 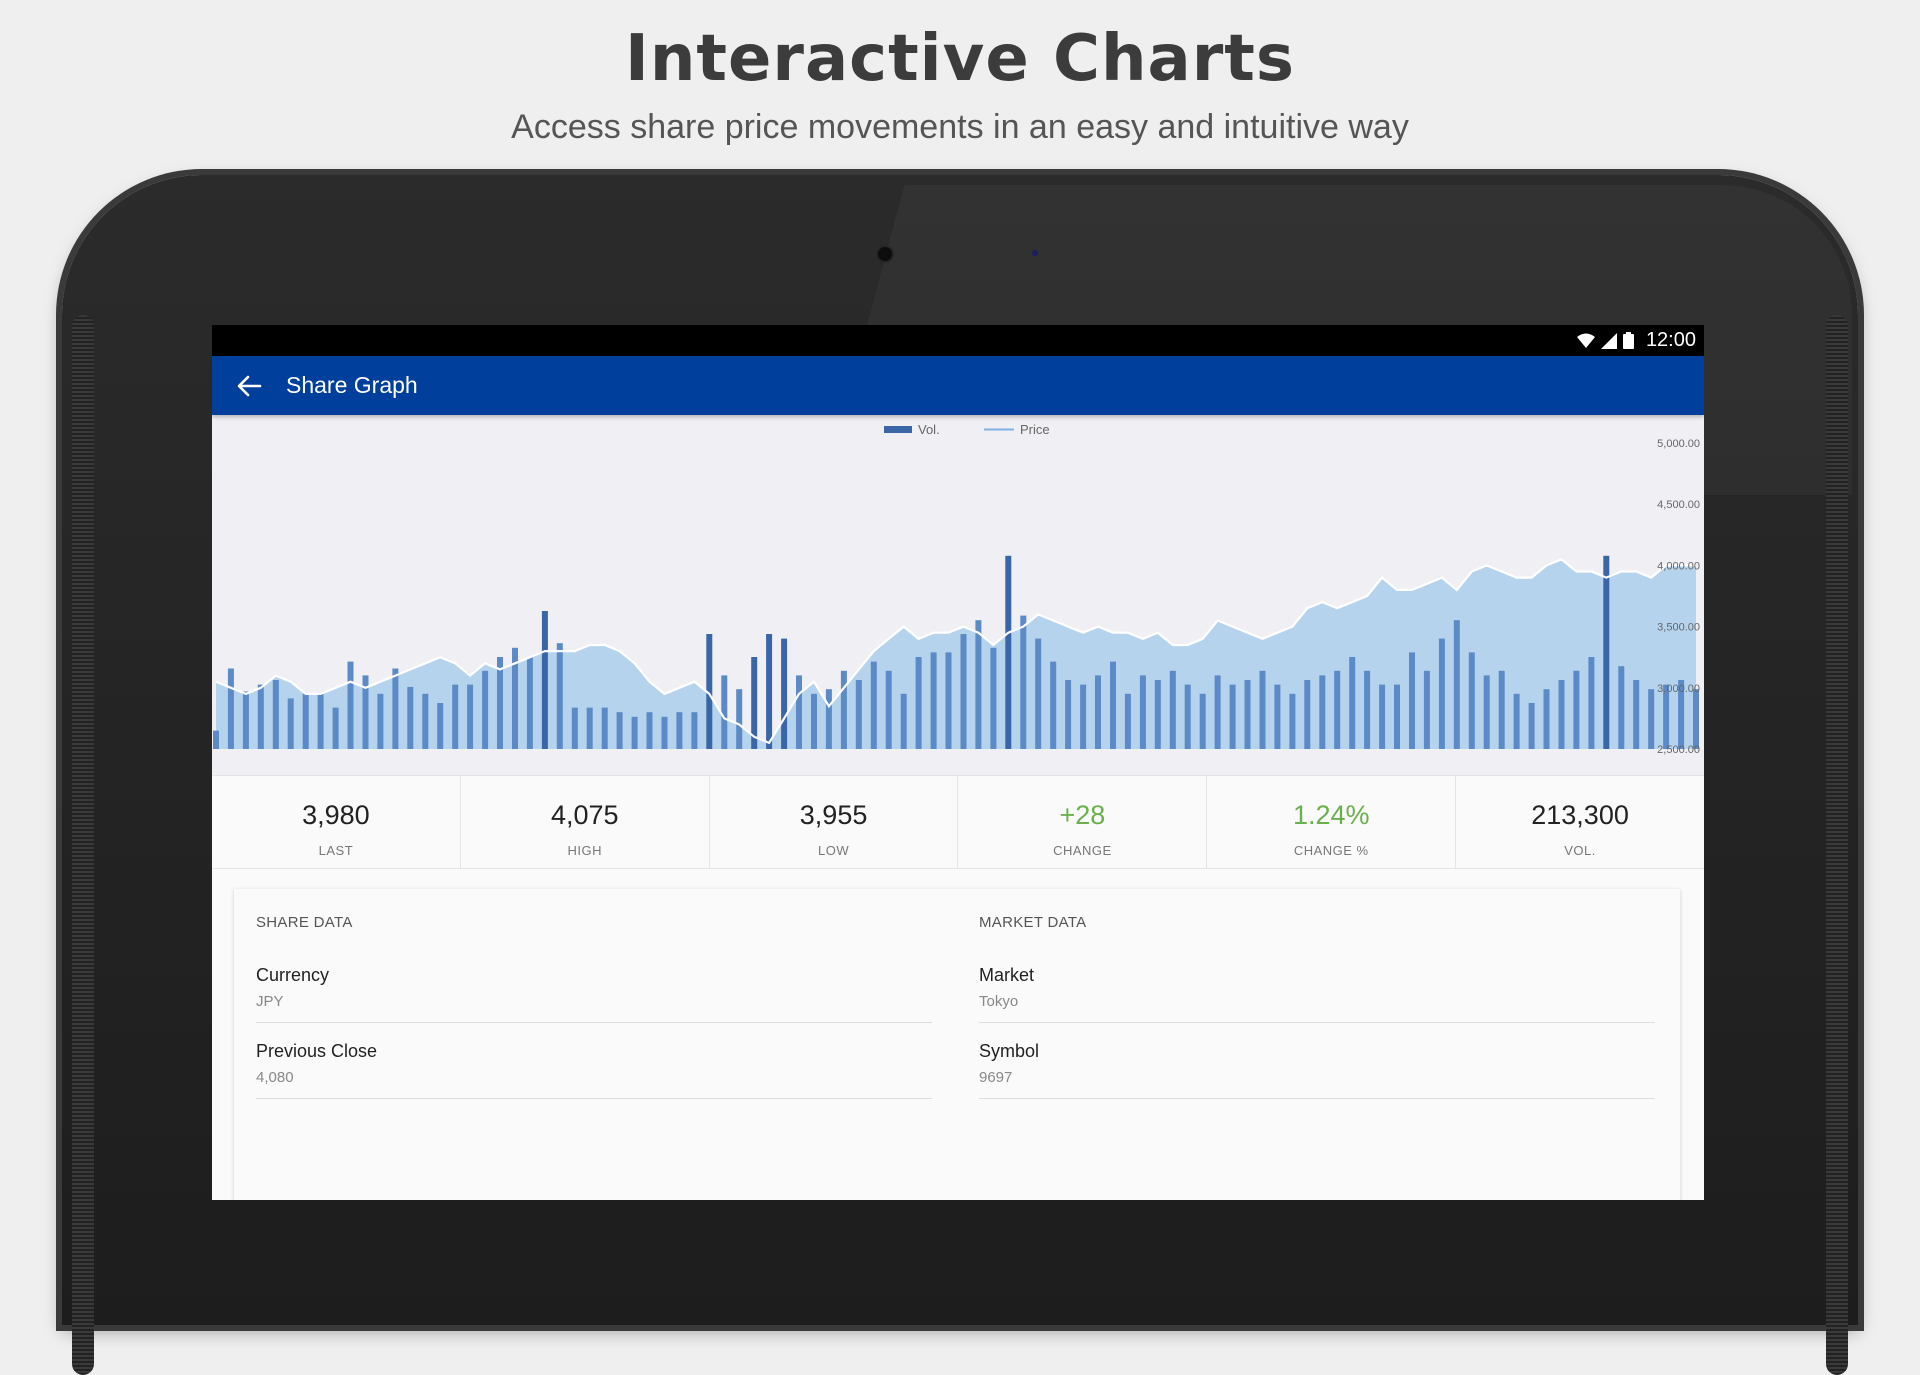 What do you see at coordinates (1608, 340) in the screenshot?
I see `signal-icon` at bounding box center [1608, 340].